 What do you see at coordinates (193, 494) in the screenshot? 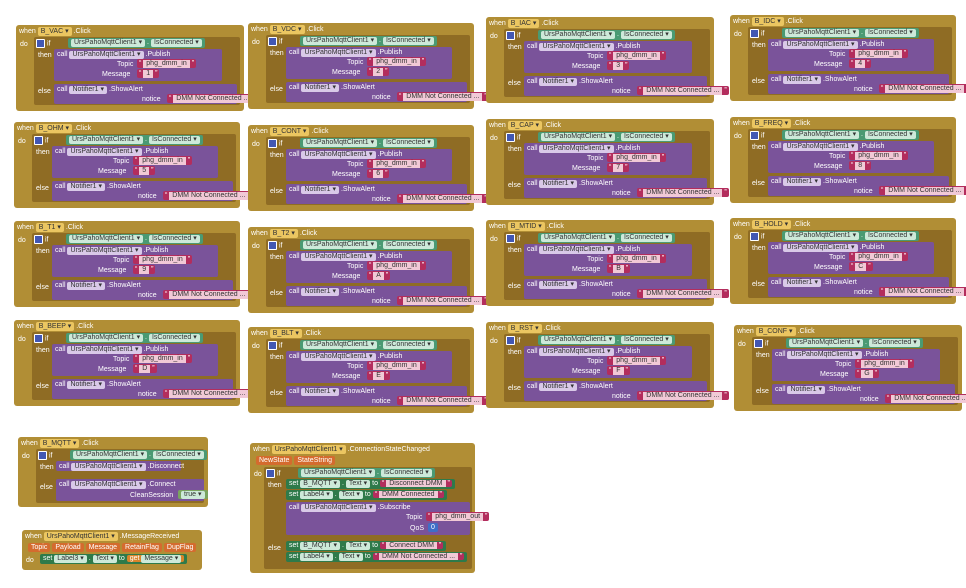
I see `clean-session-bool: true` at bounding box center [193, 494].